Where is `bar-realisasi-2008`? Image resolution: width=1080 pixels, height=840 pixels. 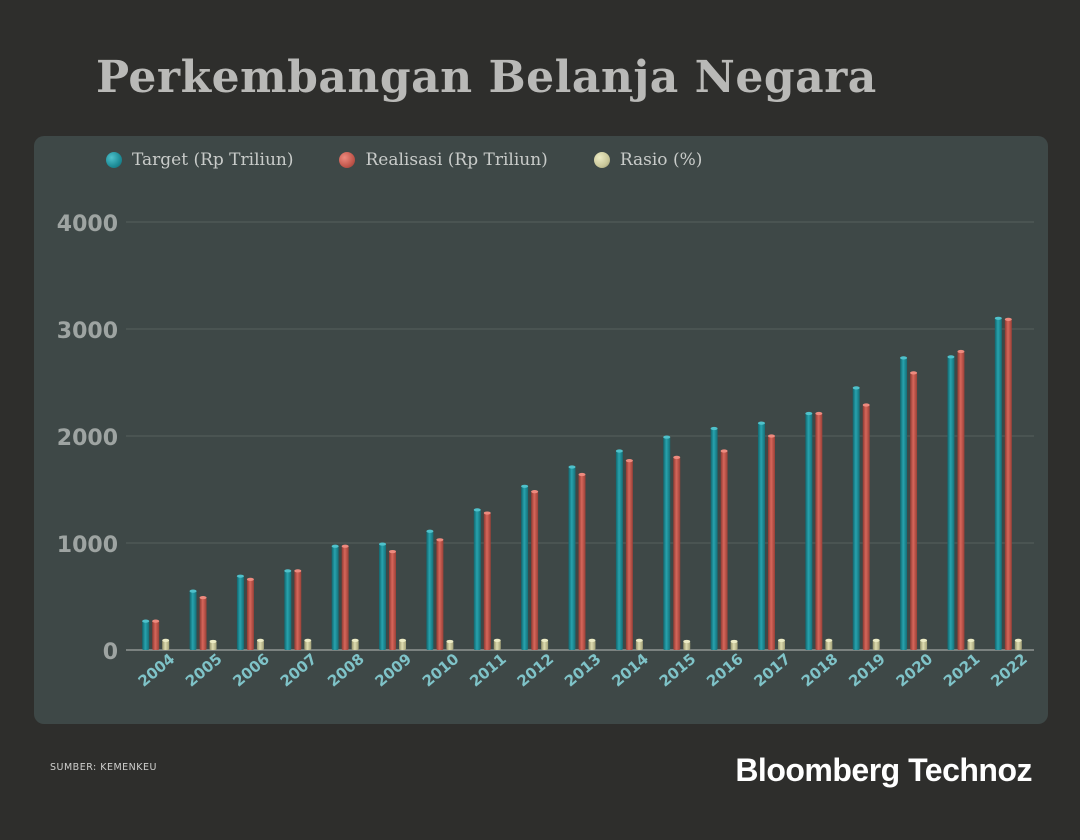 bar-realisasi-2008 is located at coordinates (345, 598).